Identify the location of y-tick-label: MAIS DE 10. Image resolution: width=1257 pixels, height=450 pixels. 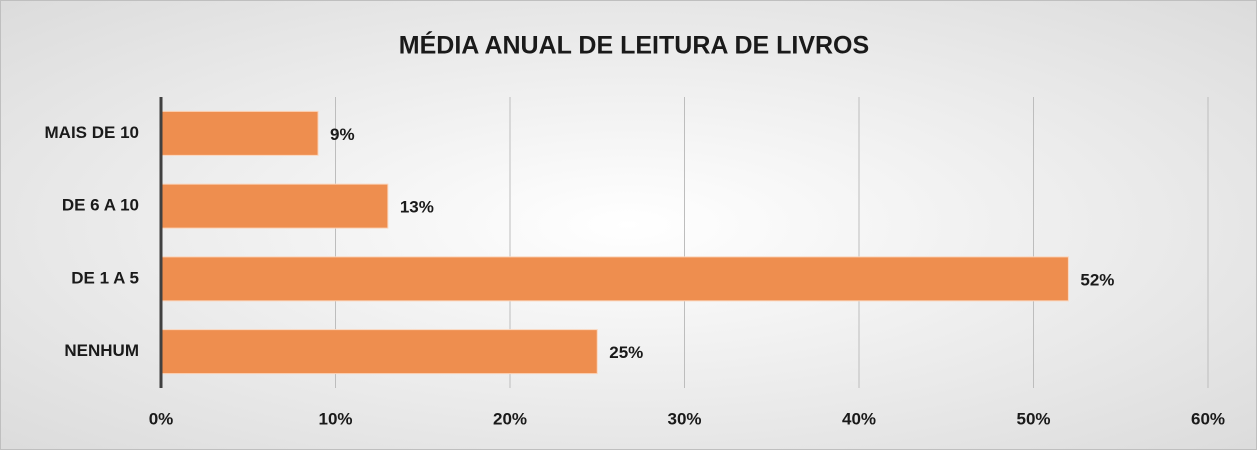
(92, 132).